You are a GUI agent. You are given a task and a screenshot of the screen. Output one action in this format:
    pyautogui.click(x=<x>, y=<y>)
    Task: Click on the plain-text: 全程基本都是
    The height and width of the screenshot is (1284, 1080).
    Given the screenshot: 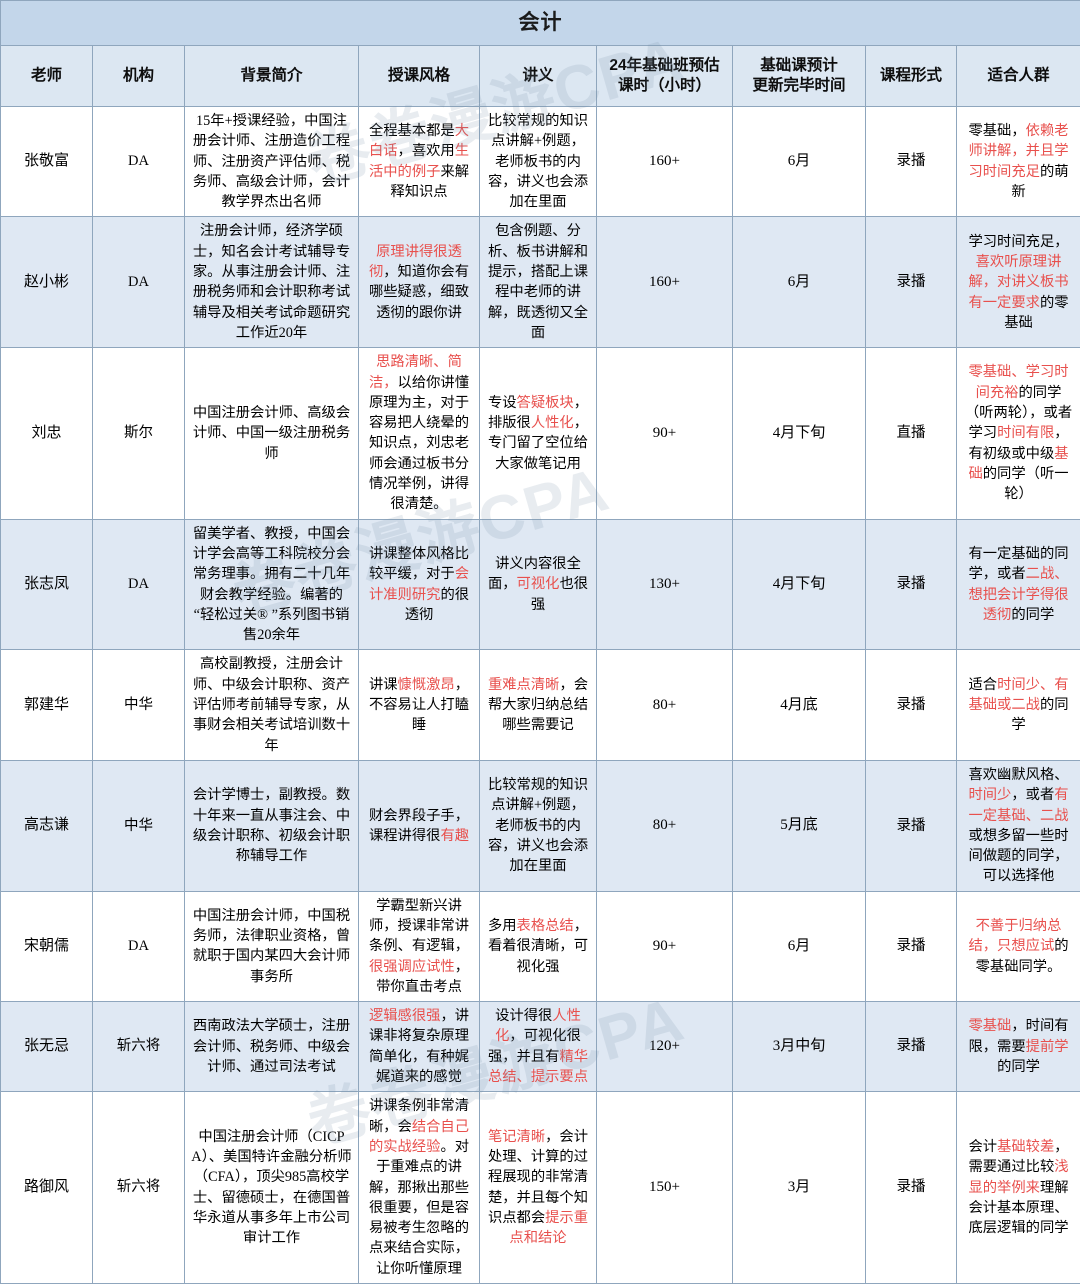 What is the action you would take?
    pyautogui.click(x=412, y=131)
    